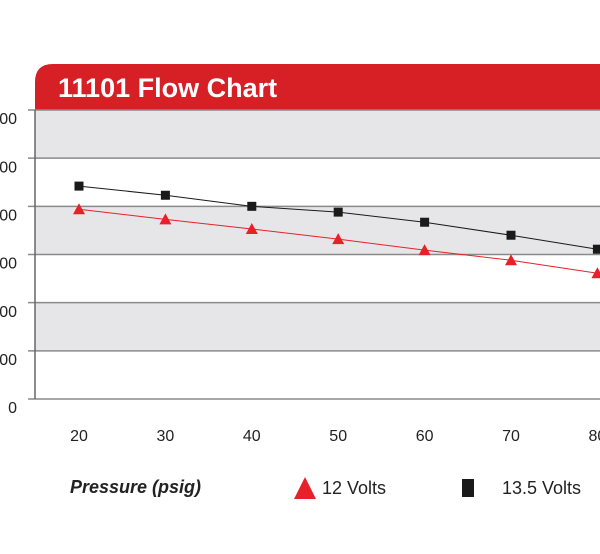 The image size is (600, 554). I want to click on title-banner, so click(317, 87).